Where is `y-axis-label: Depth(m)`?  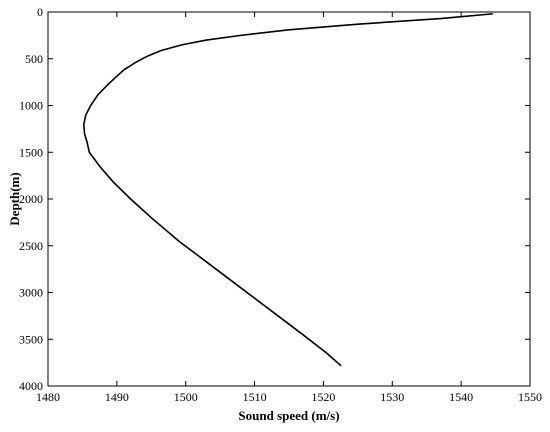
y-axis-label: Depth(m) is located at coordinates (14, 198).